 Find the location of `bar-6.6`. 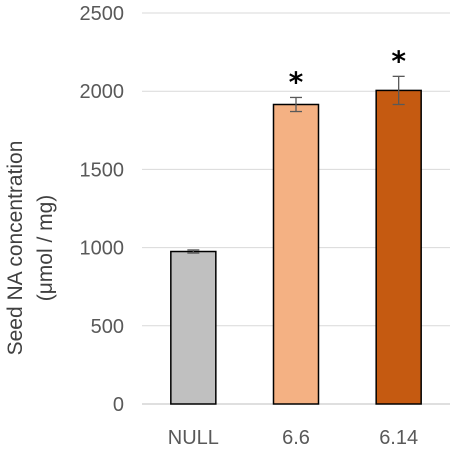

bar-6.6 is located at coordinates (296, 254).